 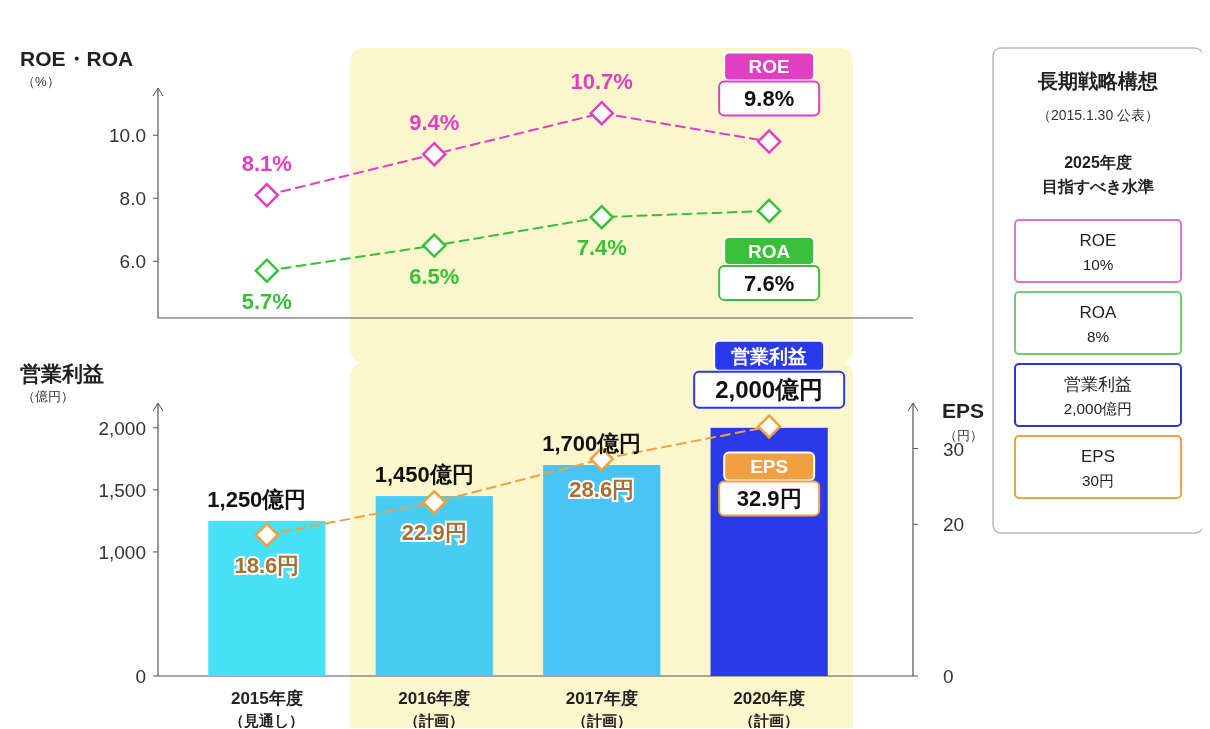 I want to click on data-label: 6.5%, so click(x=434, y=276).